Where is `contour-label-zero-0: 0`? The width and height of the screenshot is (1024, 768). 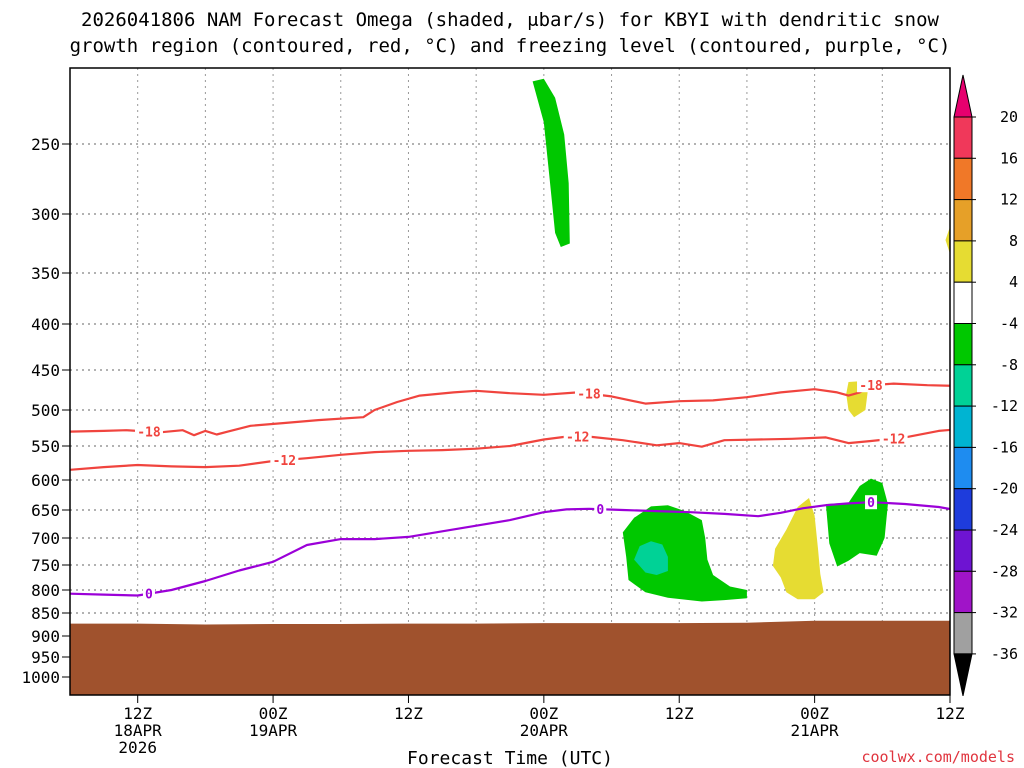
contour-label-zero-0: 0 is located at coordinates (149, 595).